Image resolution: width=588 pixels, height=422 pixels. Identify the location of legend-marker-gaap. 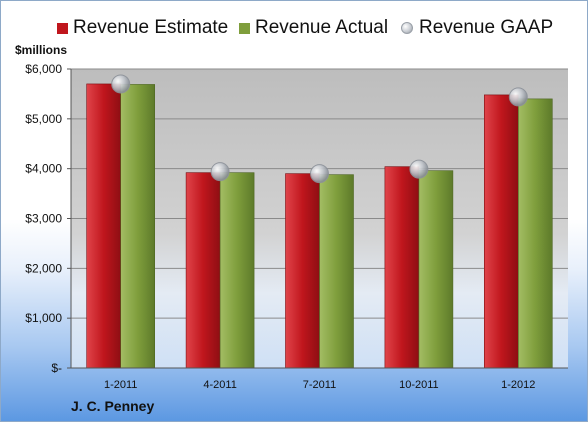
(407, 28).